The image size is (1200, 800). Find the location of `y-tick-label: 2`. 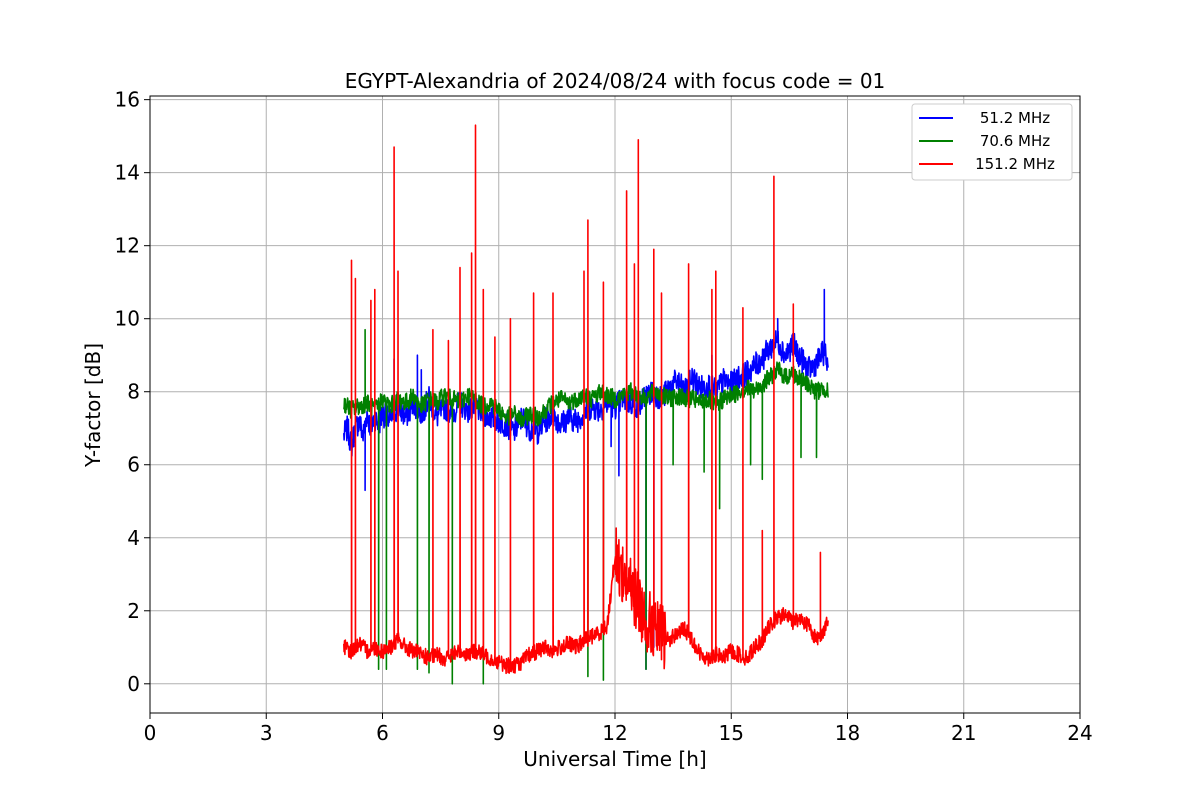

y-tick-label: 2 is located at coordinates (133, 611).